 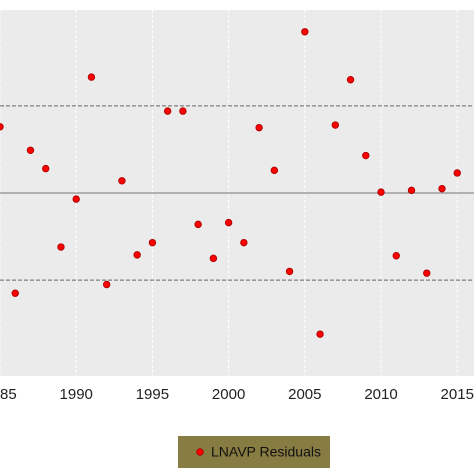 What do you see at coordinates (152, 394) in the screenshot?
I see `x-tick-label: 1995` at bounding box center [152, 394].